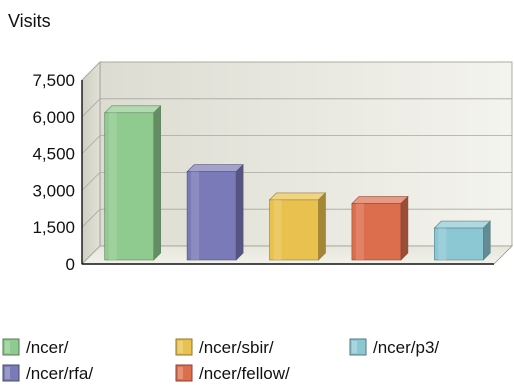  I want to click on y-tick-label: 7,500, so click(53, 80).